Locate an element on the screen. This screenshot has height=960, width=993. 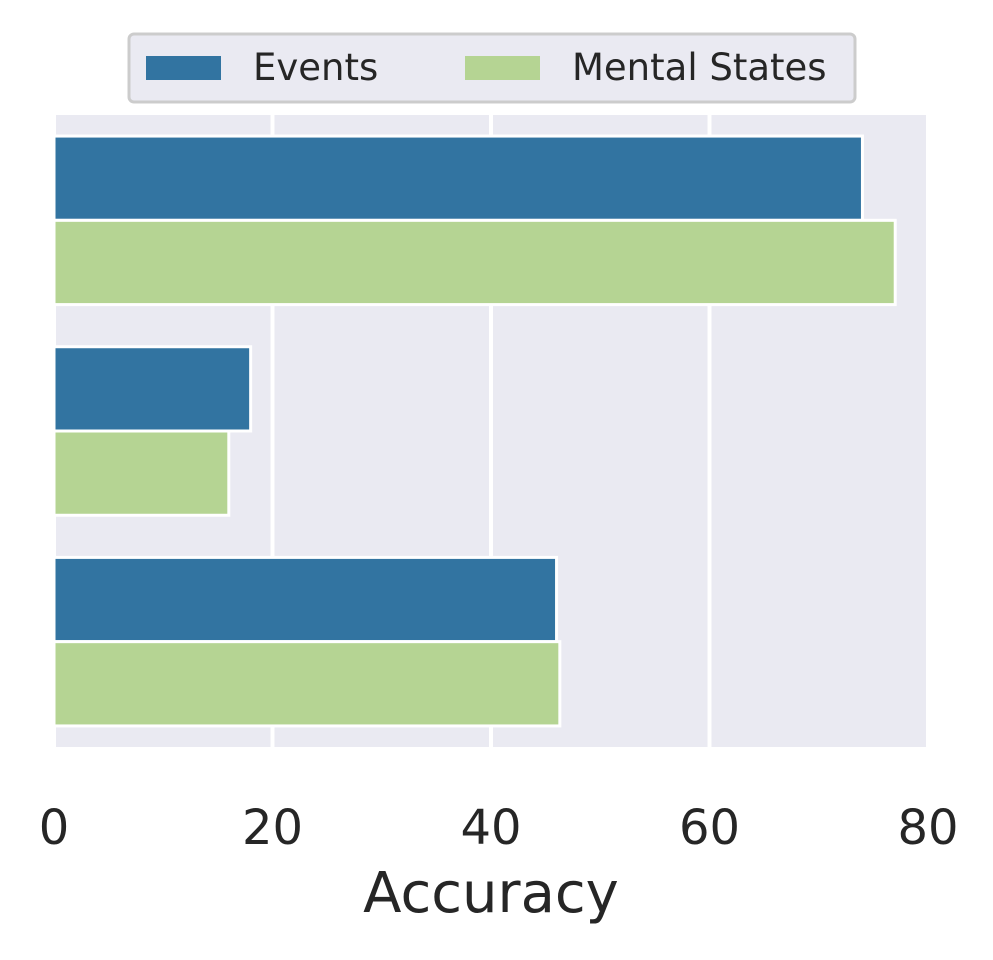
legend-swatch-events is located at coordinates (183, 68).